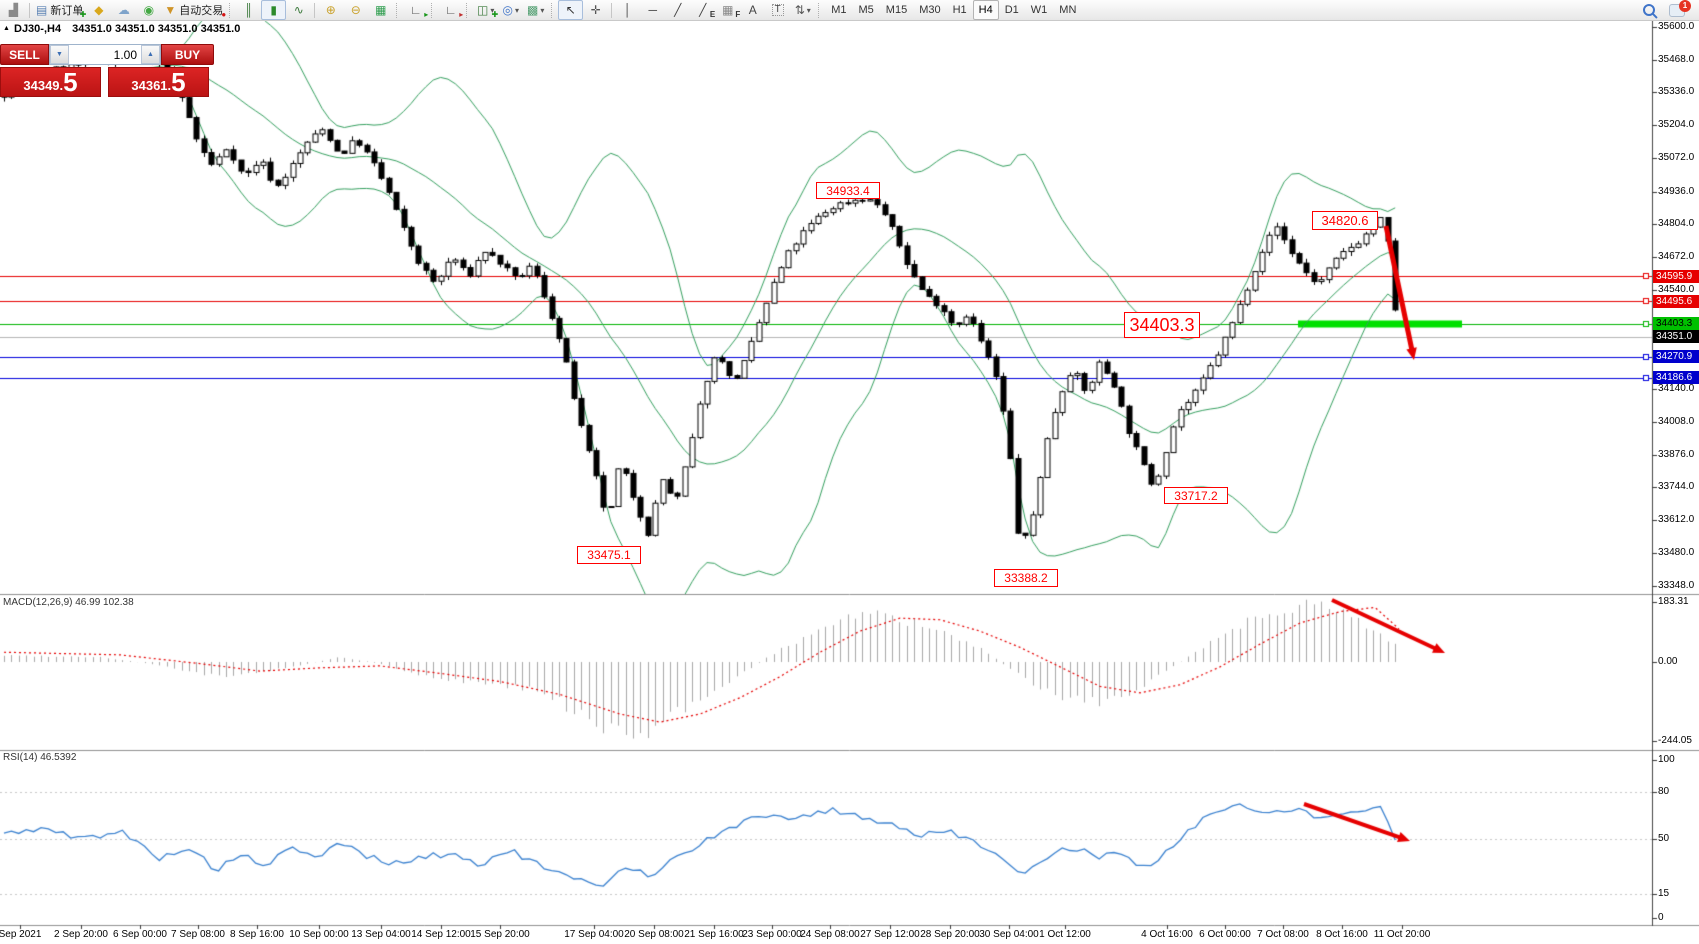 This screenshot has height=944, width=1699. I want to click on period-button: ◎ ▾, so click(510, 10).